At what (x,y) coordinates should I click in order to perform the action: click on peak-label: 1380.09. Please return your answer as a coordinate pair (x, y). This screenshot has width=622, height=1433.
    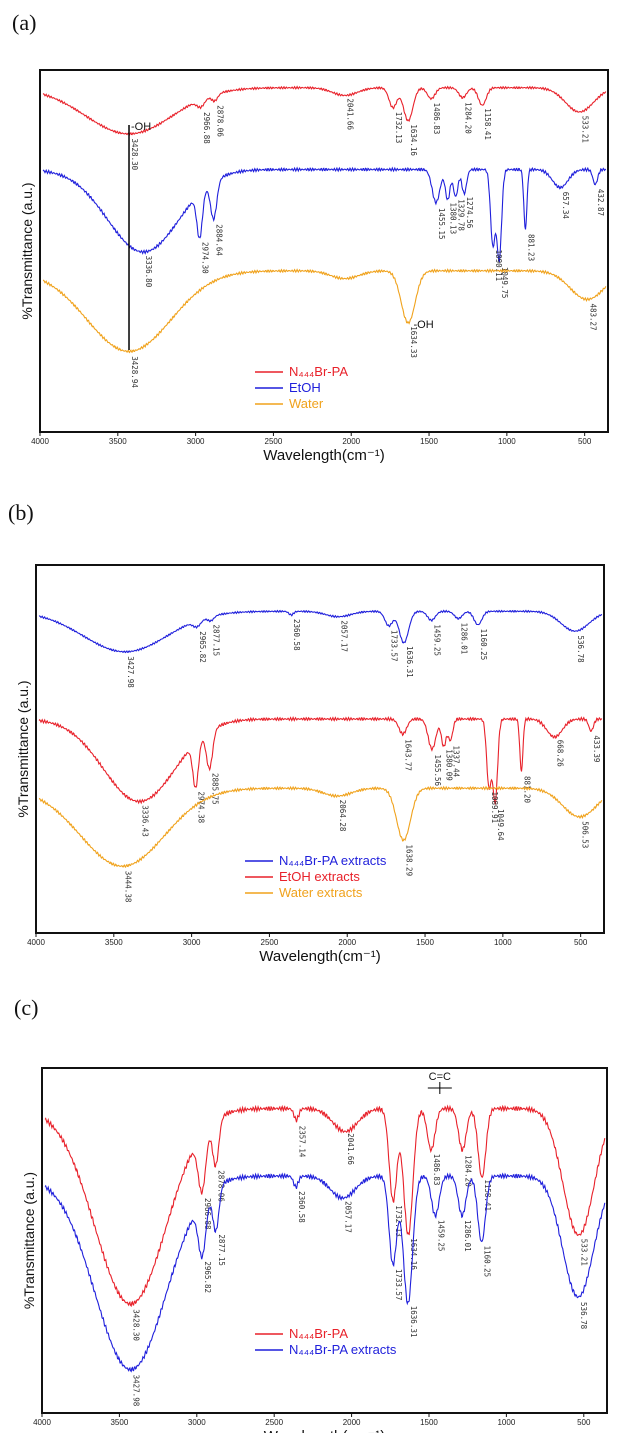
    Looking at the image, I should click on (449, 765).